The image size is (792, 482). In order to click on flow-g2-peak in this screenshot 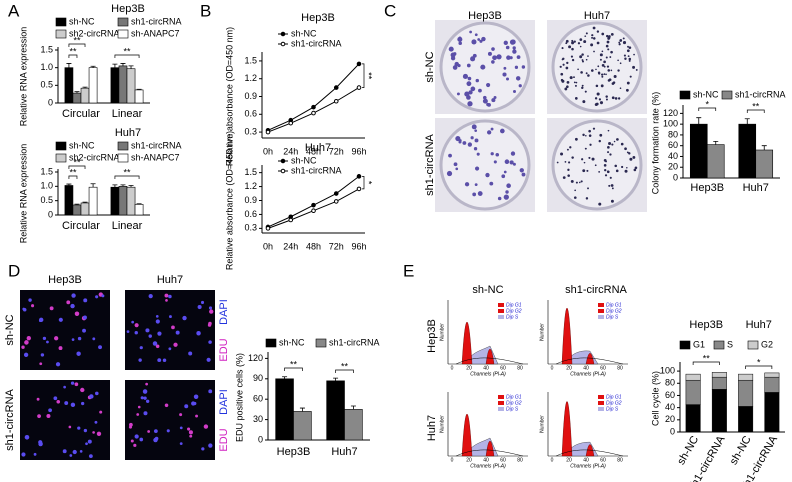, I will do `click(490, 448)`.